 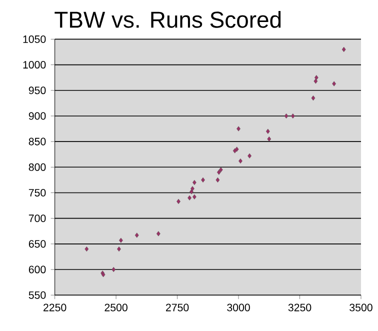 What do you see at coordinates (37, 142) in the screenshot?
I see `y-tick-label: 850` at bounding box center [37, 142].